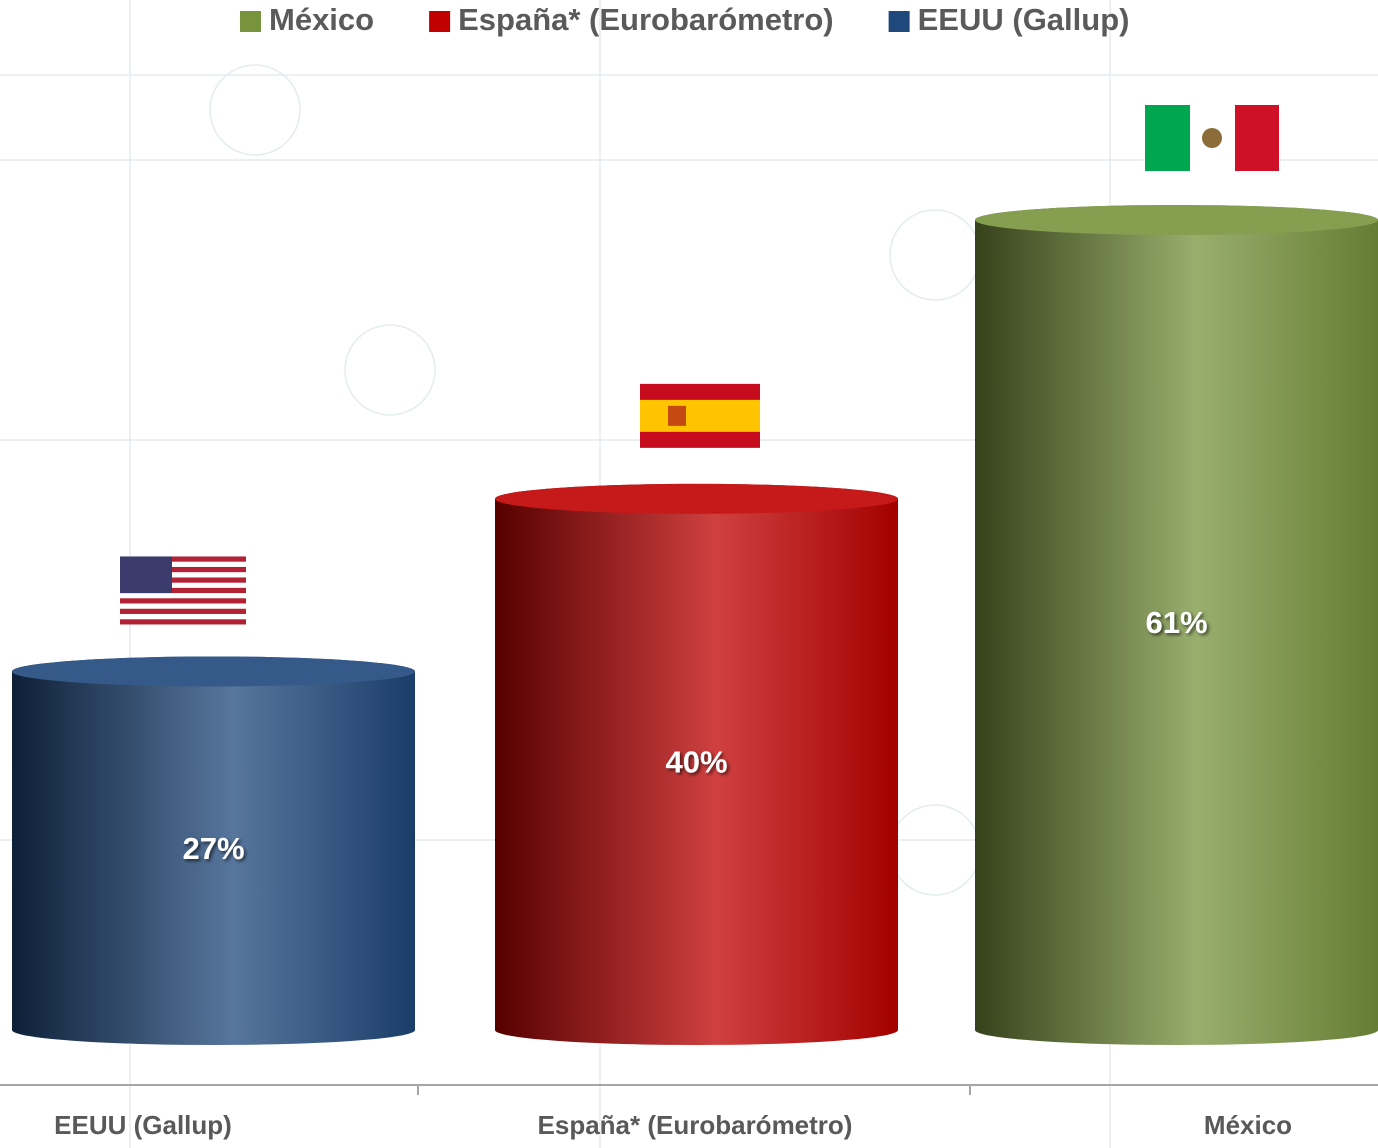 The image size is (1378, 1148). What do you see at coordinates (646, 19) in the screenshot?
I see `legend-text: España* (Eurobarómetro)` at bounding box center [646, 19].